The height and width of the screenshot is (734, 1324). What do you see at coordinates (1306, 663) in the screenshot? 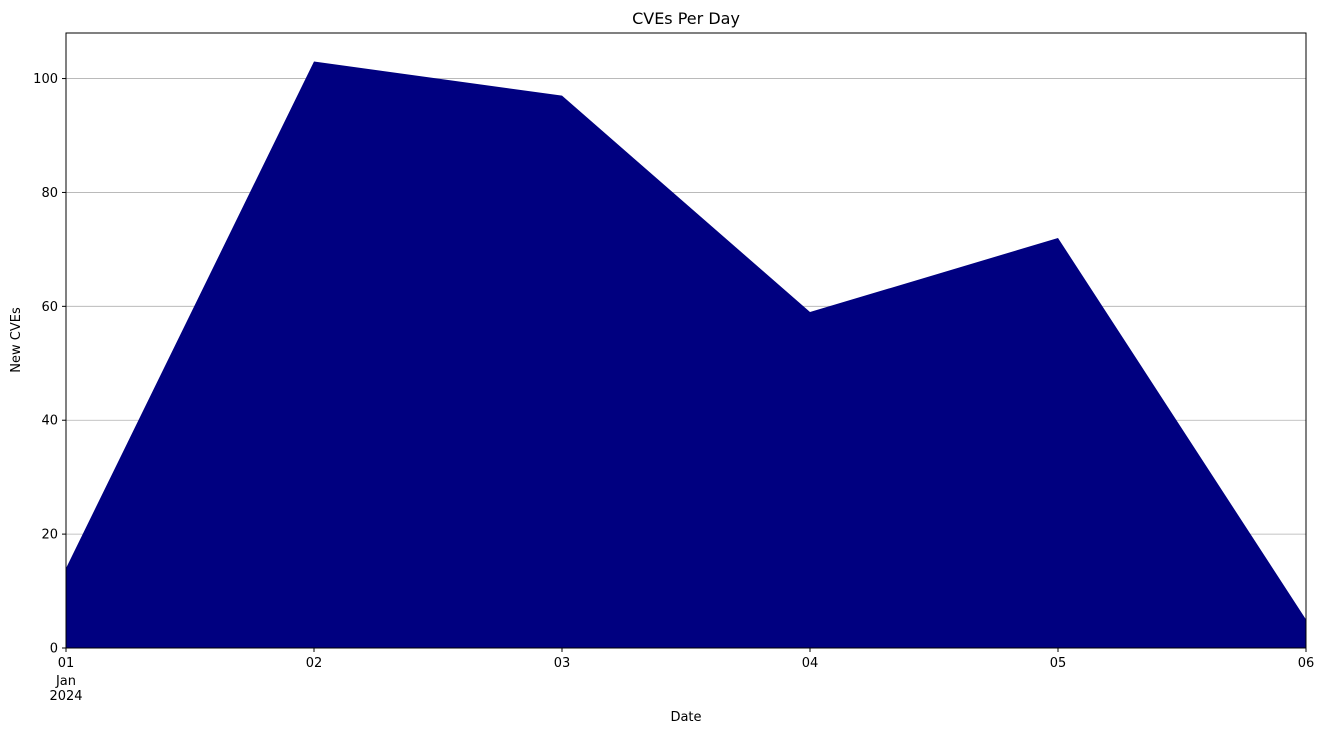
I see `x-tick-label: 06` at bounding box center [1306, 663].